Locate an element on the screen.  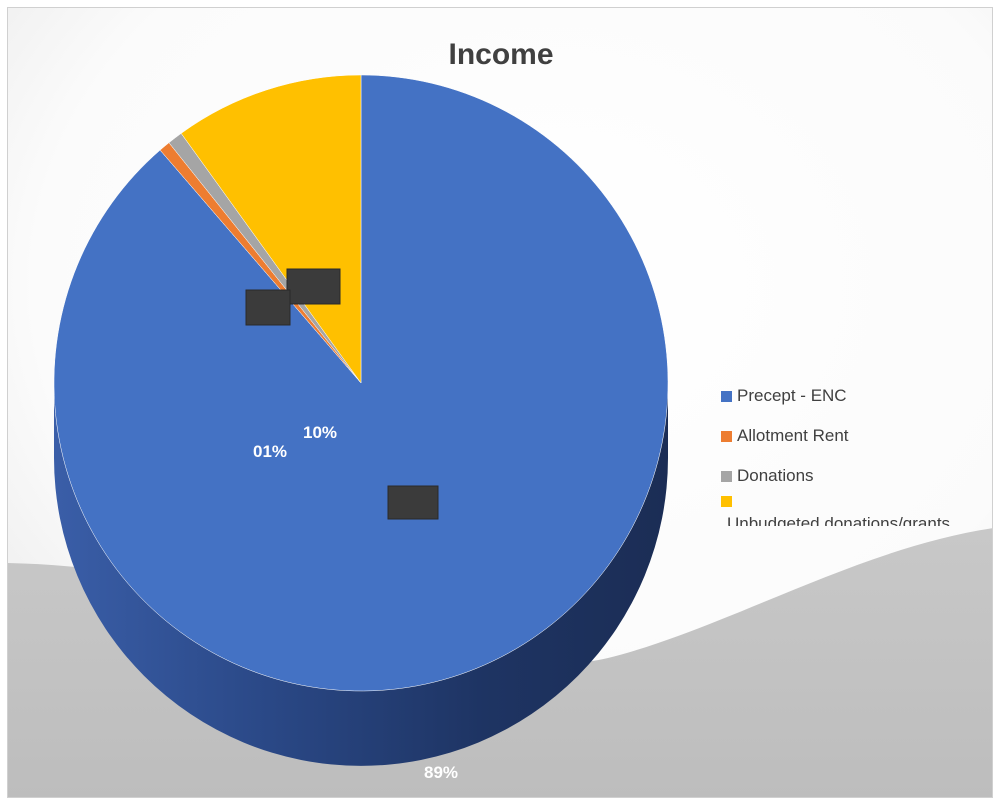
data-label-unbudgeted-donations-grants: 10% is located at coordinates (320, 432).